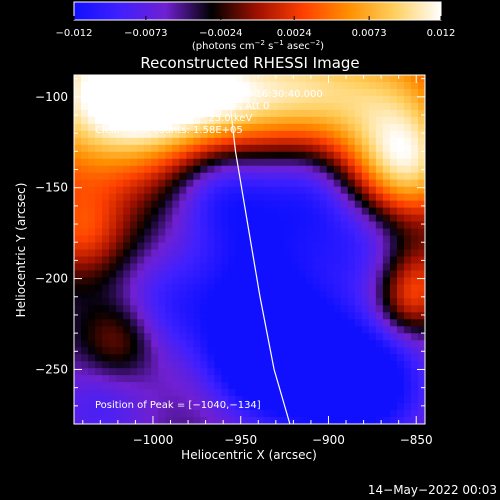  I want to click on colorbar, so click(257, 11).